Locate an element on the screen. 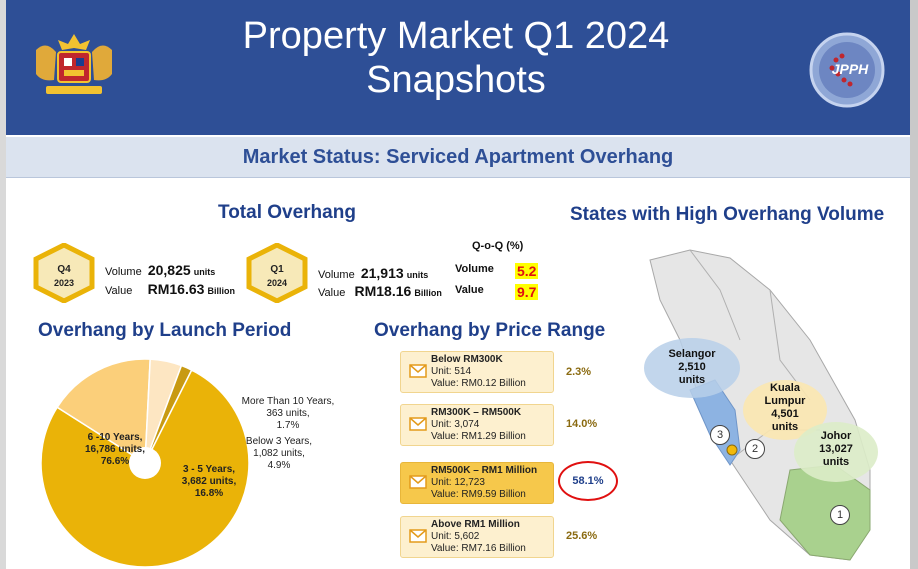 This screenshot has width=918, height=569. rank-badge-johor: 1 is located at coordinates (840, 515).